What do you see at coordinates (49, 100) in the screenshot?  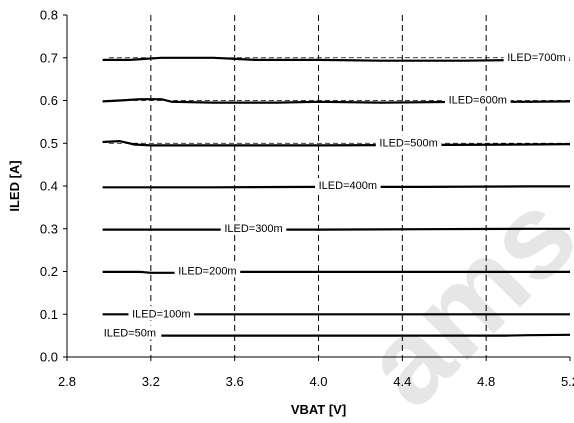 I see `y-tick-label: 0.6` at bounding box center [49, 100].